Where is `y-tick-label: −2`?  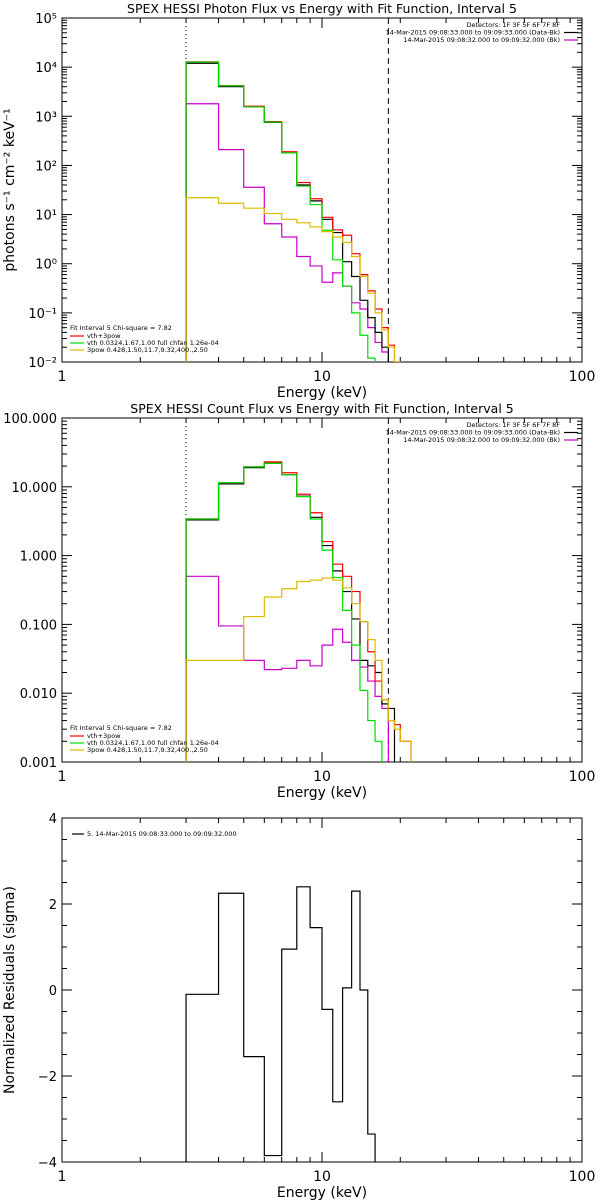 y-tick-label: −2 is located at coordinates (47, 1077).